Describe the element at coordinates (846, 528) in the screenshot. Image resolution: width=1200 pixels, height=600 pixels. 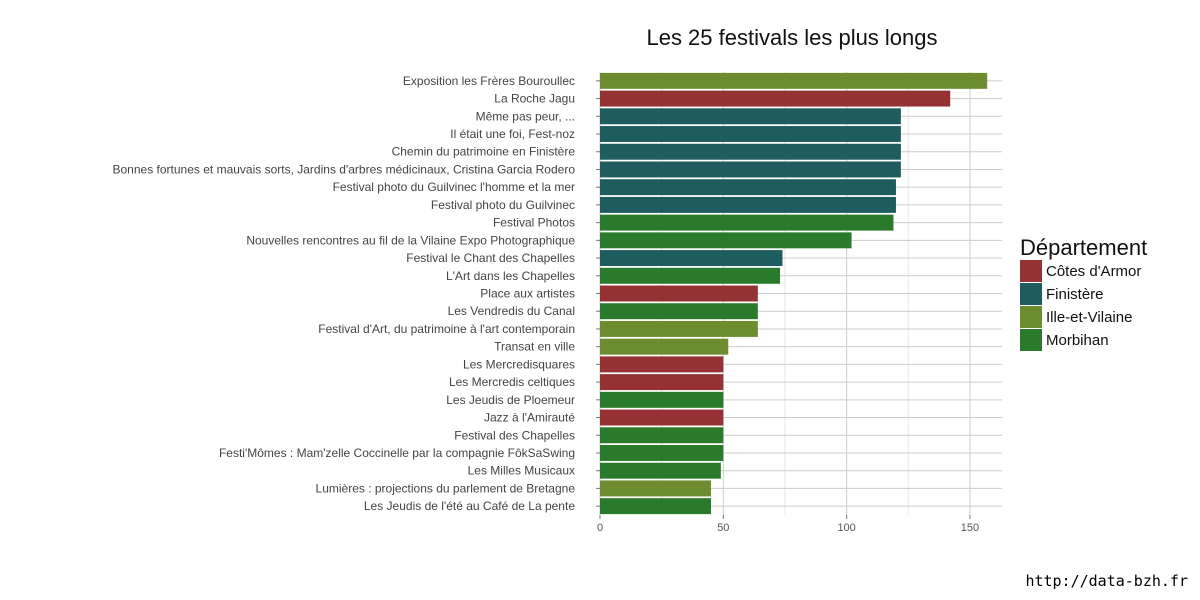
I see `x-tick-label: 100` at that location.